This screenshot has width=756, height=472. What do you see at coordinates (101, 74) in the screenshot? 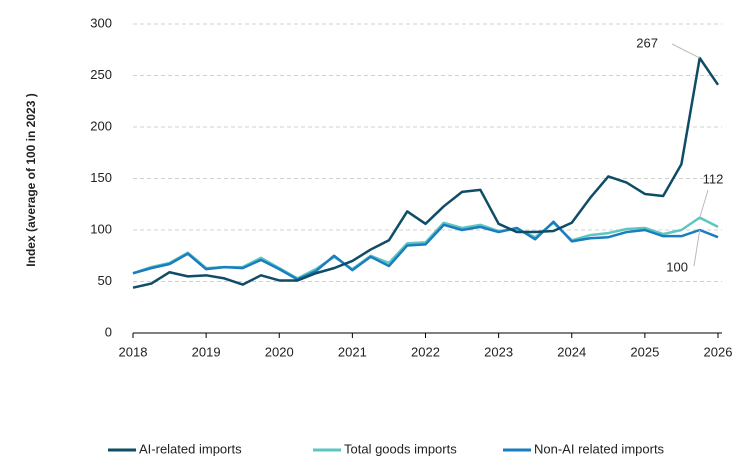
I see `y-tick-label: 250` at bounding box center [101, 74].